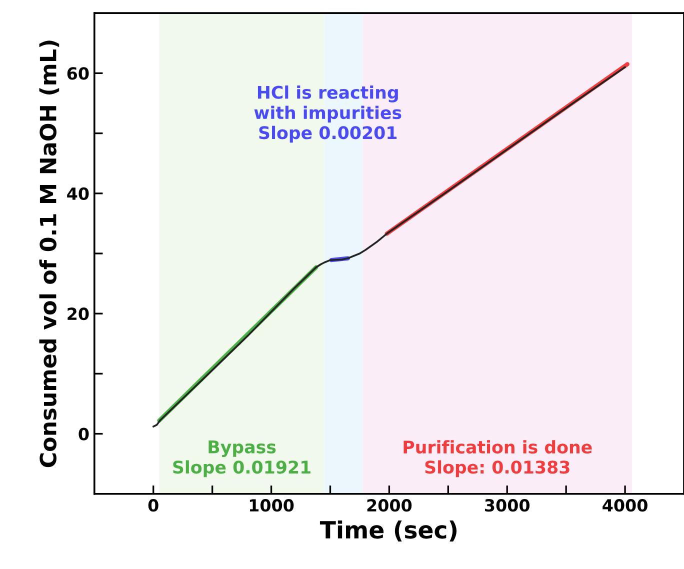 The height and width of the screenshot is (569, 684). What do you see at coordinates (498, 459) in the screenshot?
I see `band-label: Purification is done Slope: 0.01383` at bounding box center [498, 459].